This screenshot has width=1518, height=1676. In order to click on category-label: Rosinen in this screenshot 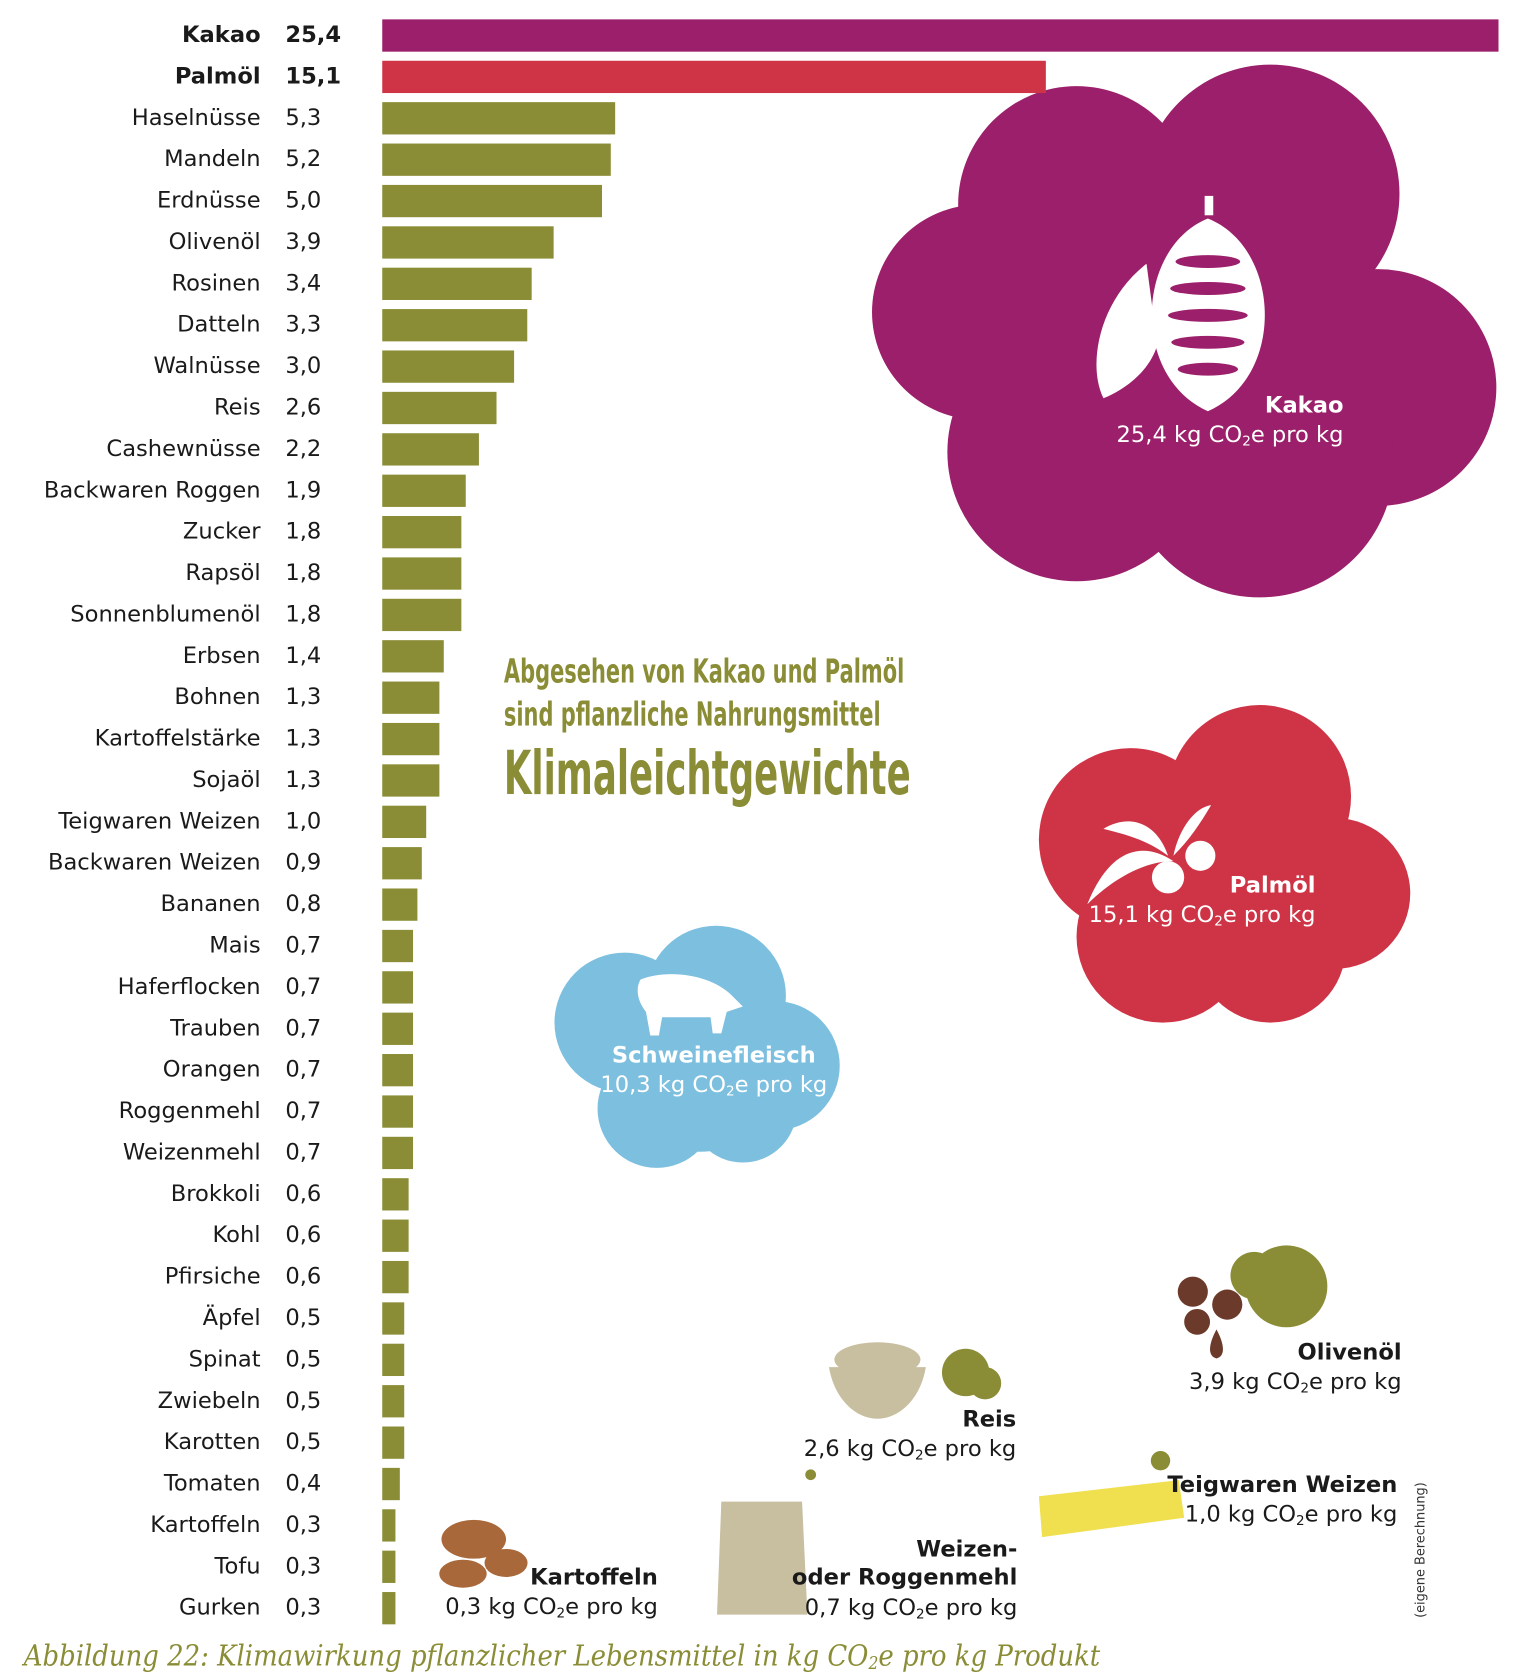, I will do `click(216, 283)`.